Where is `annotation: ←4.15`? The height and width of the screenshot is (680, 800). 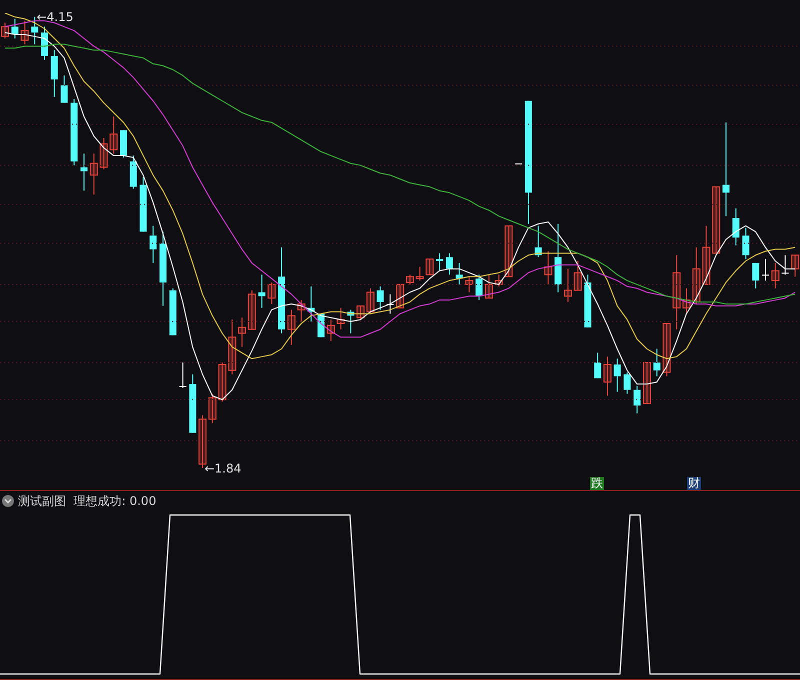 annotation: ←4.15 is located at coordinates (55, 17).